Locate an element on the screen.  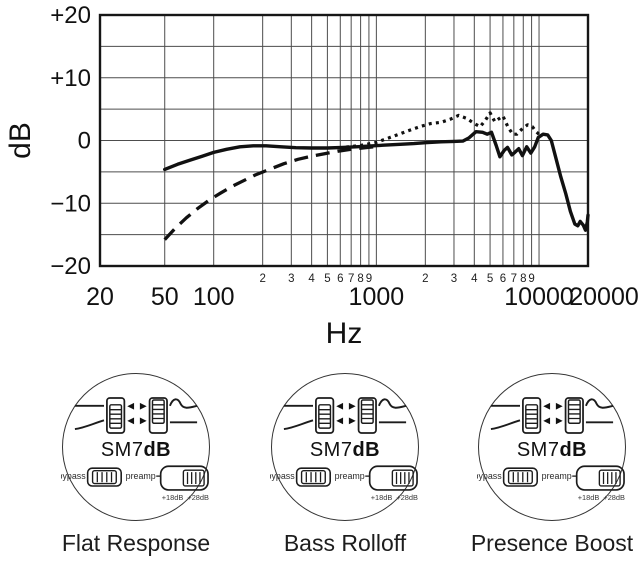
curve-bass-rolloff is located at coordinates (270, 192).